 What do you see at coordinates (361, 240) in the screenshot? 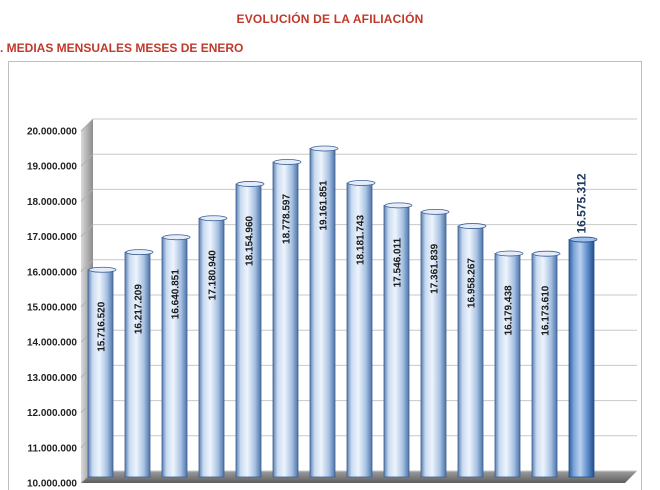
I see `data-label: 18.181.743` at bounding box center [361, 240].